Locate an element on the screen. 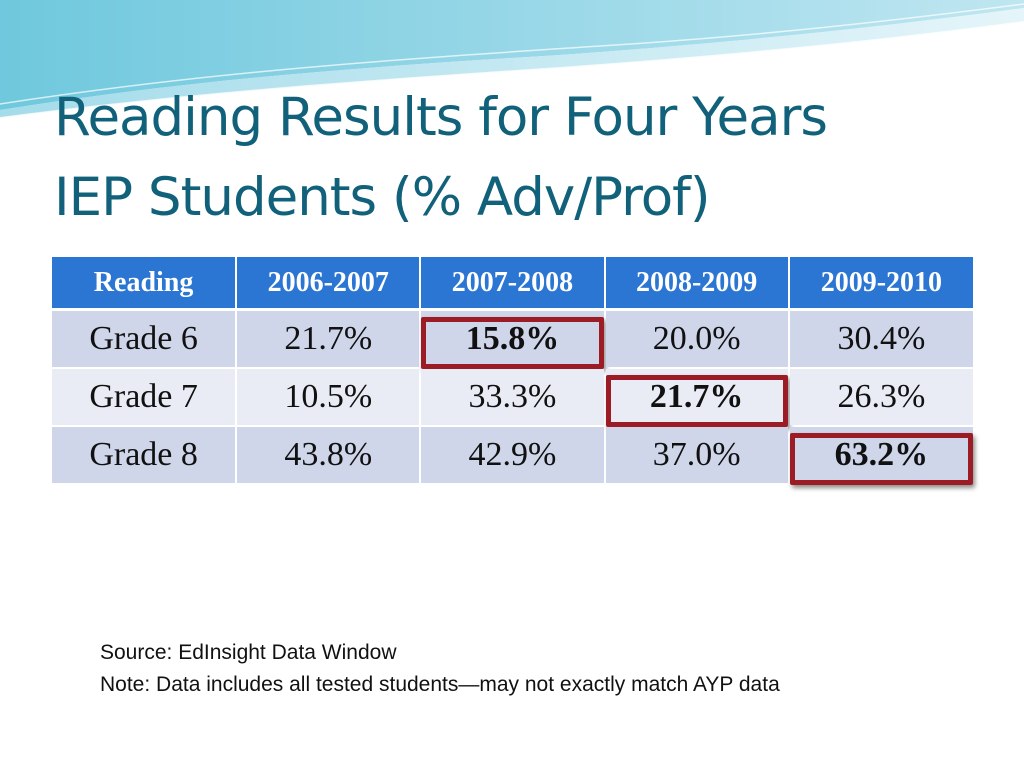 The image size is (1024, 768). highlighted-cell: 21.7% is located at coordinates (697, 397).